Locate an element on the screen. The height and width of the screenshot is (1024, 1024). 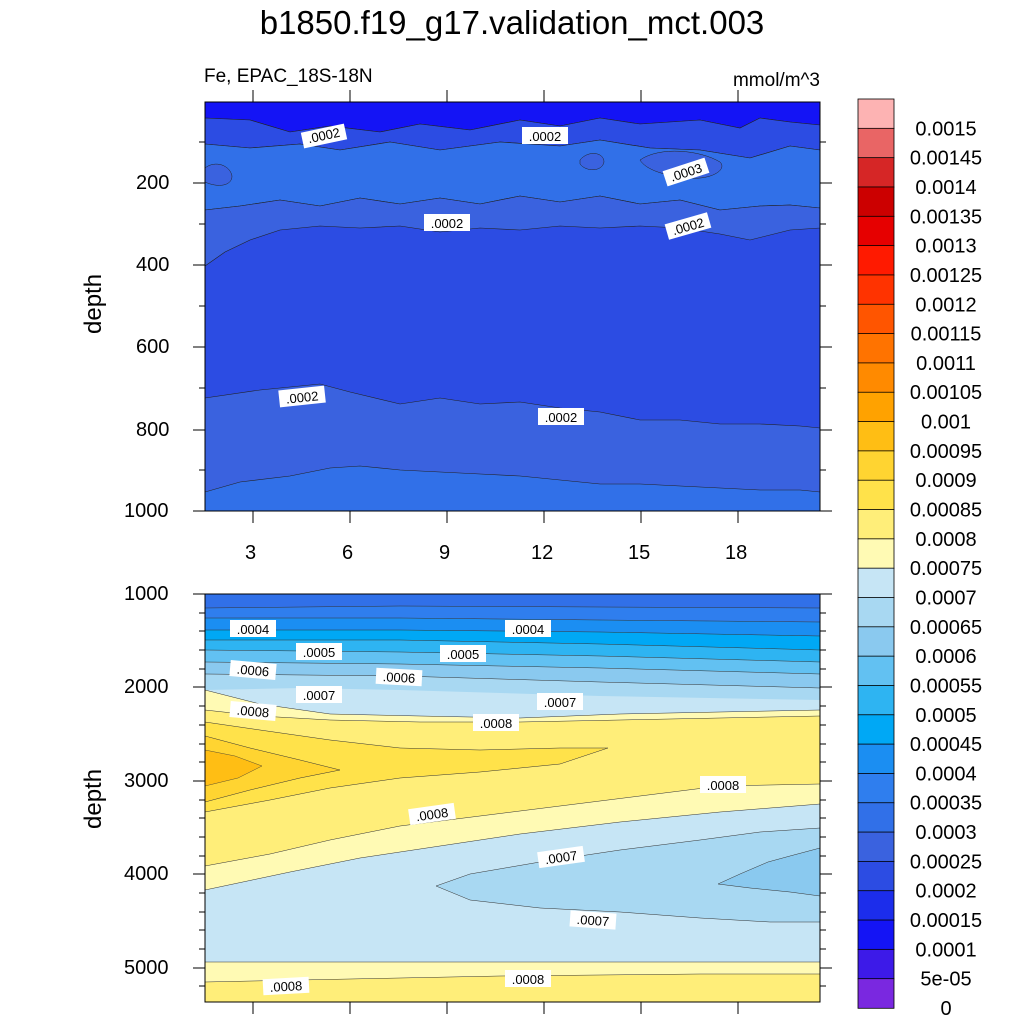
colorbar-label: 0.00025 is located at coordinates (946, 862).